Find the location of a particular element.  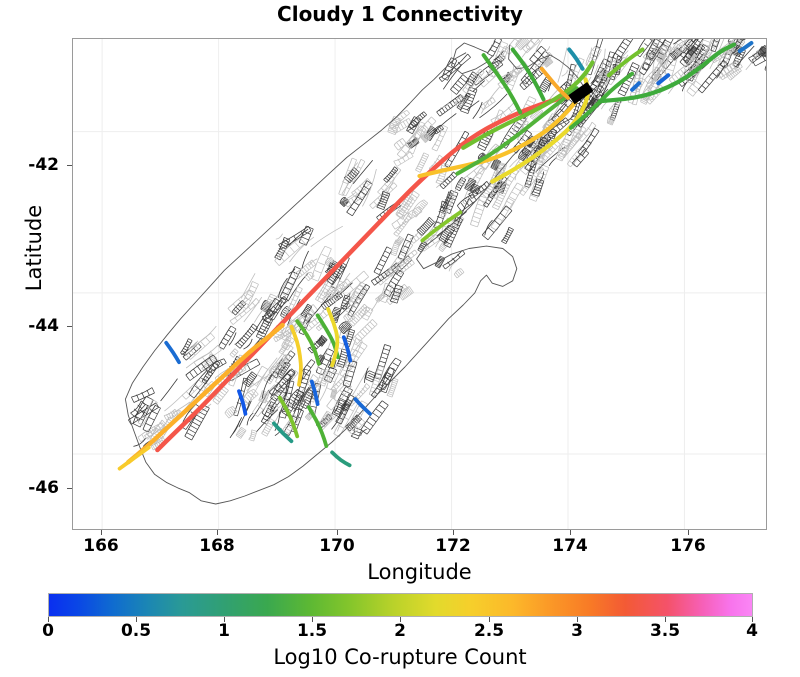

colored-fault-wellington-fault is located at coordinates (625, 62).